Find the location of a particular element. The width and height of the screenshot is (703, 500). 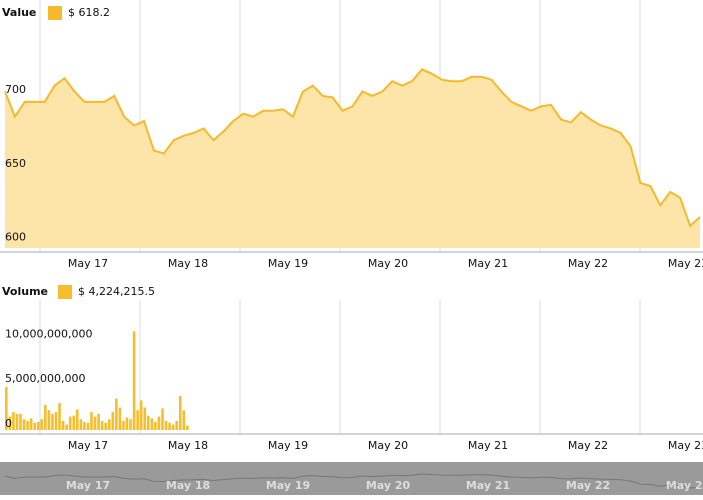

navigator-label: May 22 is located at coordinates (588, 485).